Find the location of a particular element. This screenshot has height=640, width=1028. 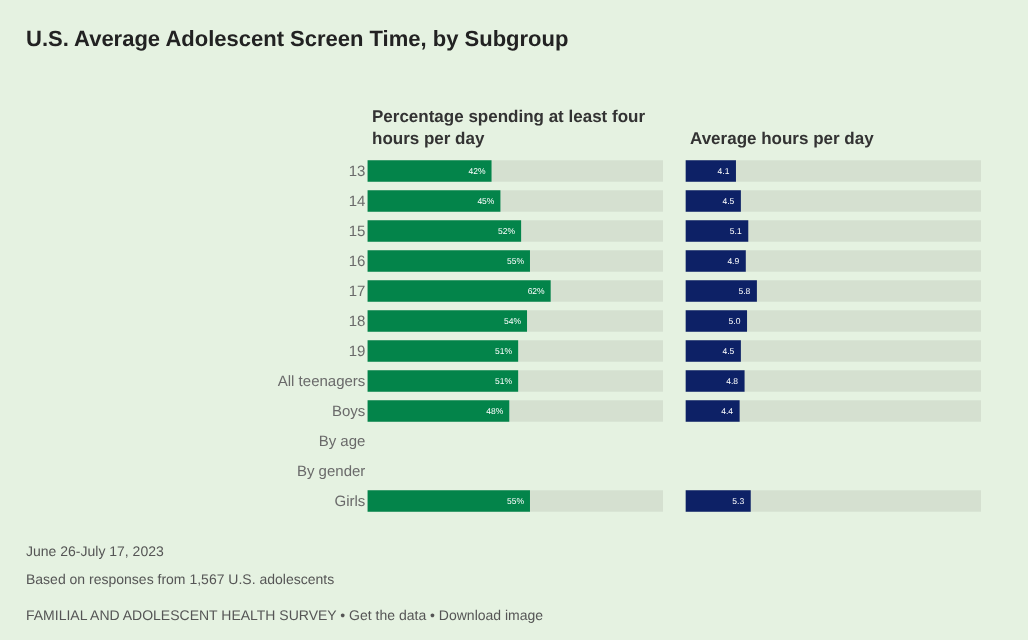

chart-title: Average hours per day is located at coordinates (782, 138).